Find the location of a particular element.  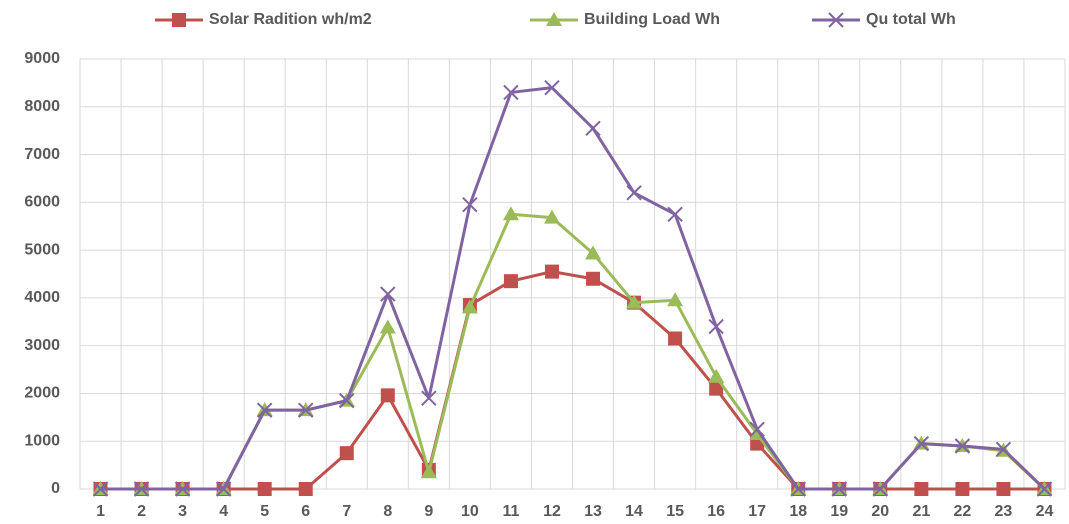

y-tick-label: 7000 is located at coordinates (42, 154).